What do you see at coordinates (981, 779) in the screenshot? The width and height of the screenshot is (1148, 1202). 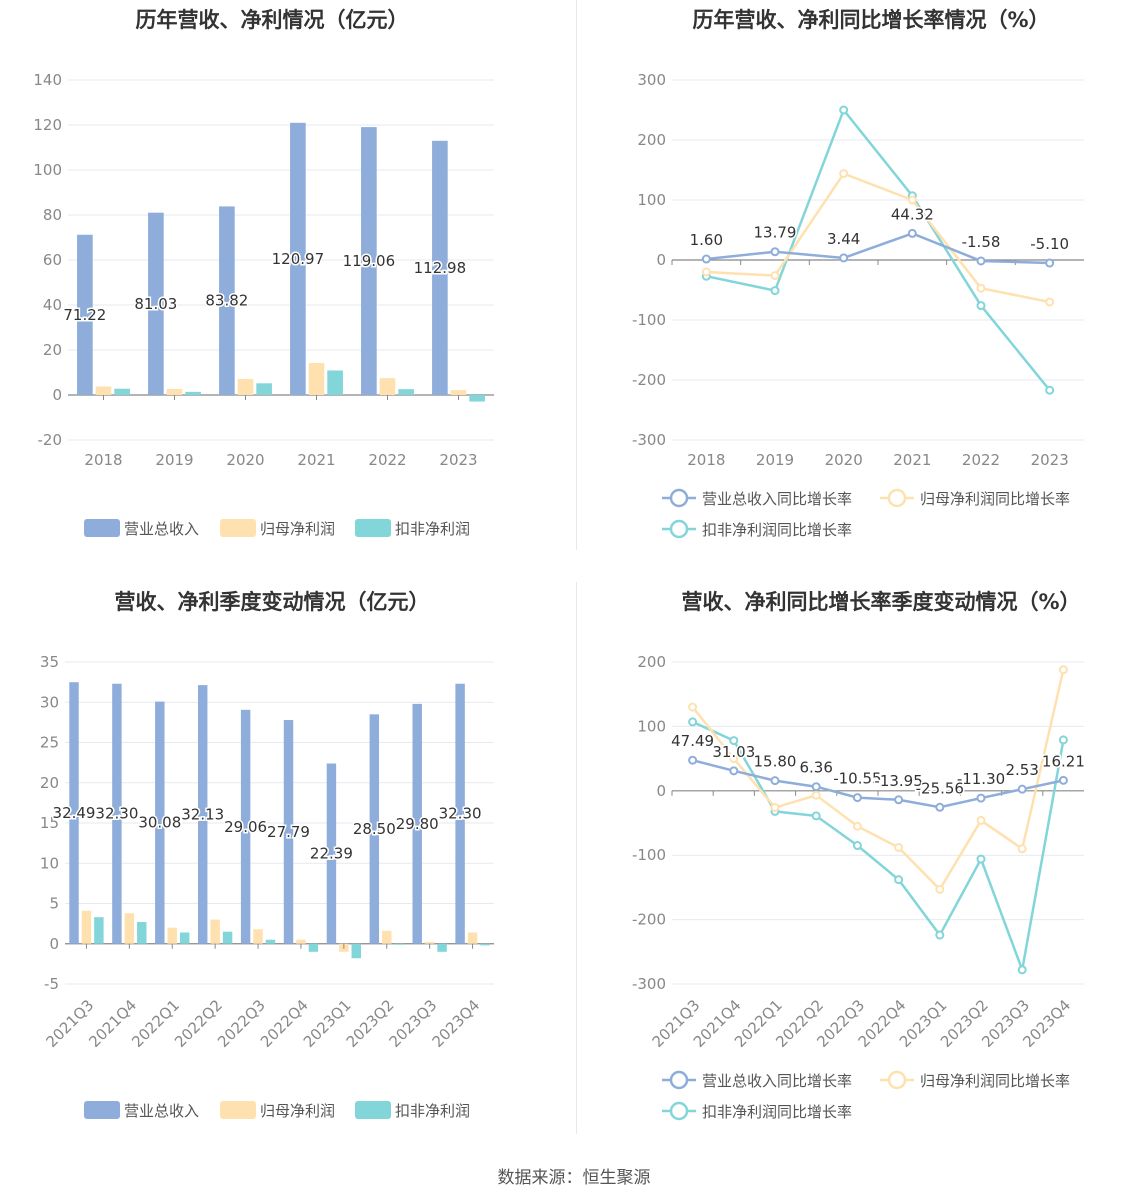 I see `data-label: -11.30` at bounding box center [981, 779].